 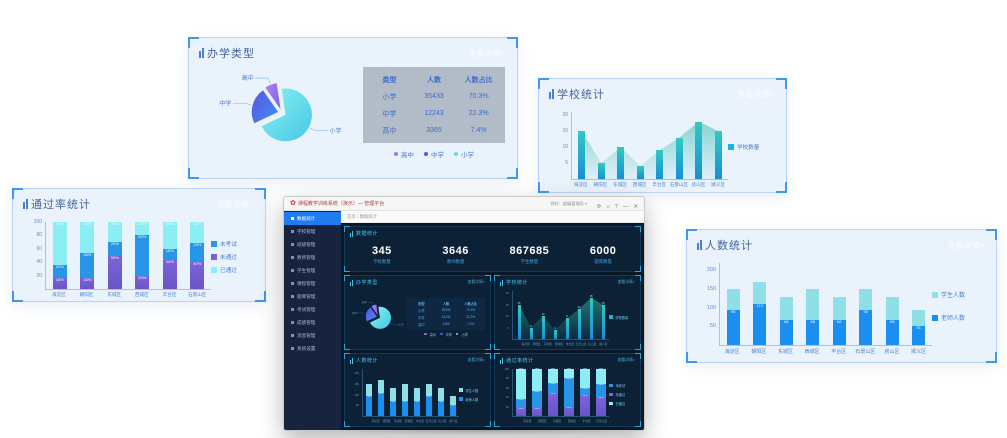 I want to click on user-greeting: 你好：超级管理员, so click(x=567, y=203).